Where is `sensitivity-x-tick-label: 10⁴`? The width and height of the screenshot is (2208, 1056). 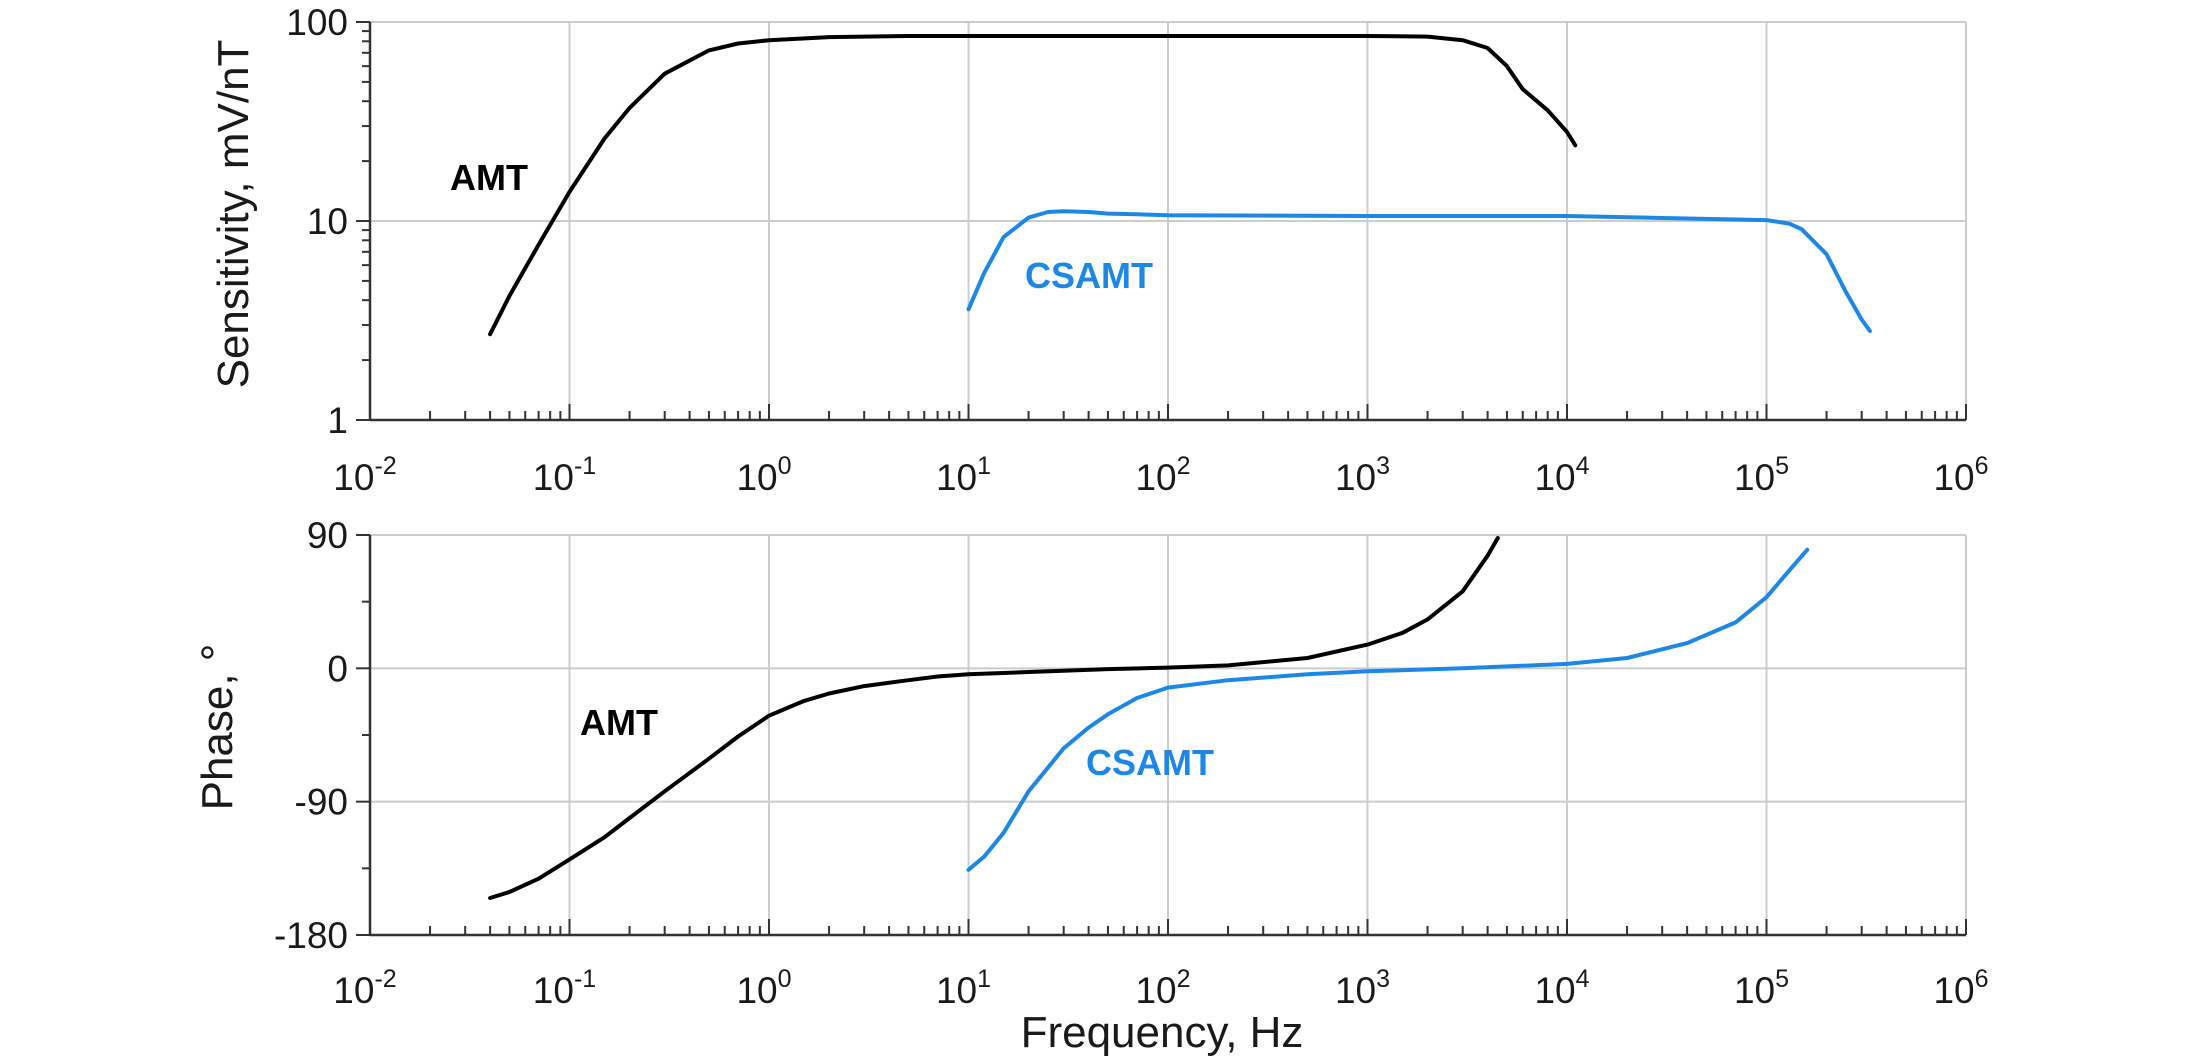
sensitivity-x-tick-label: 10⁴ is located at coordinates (1561, 475).